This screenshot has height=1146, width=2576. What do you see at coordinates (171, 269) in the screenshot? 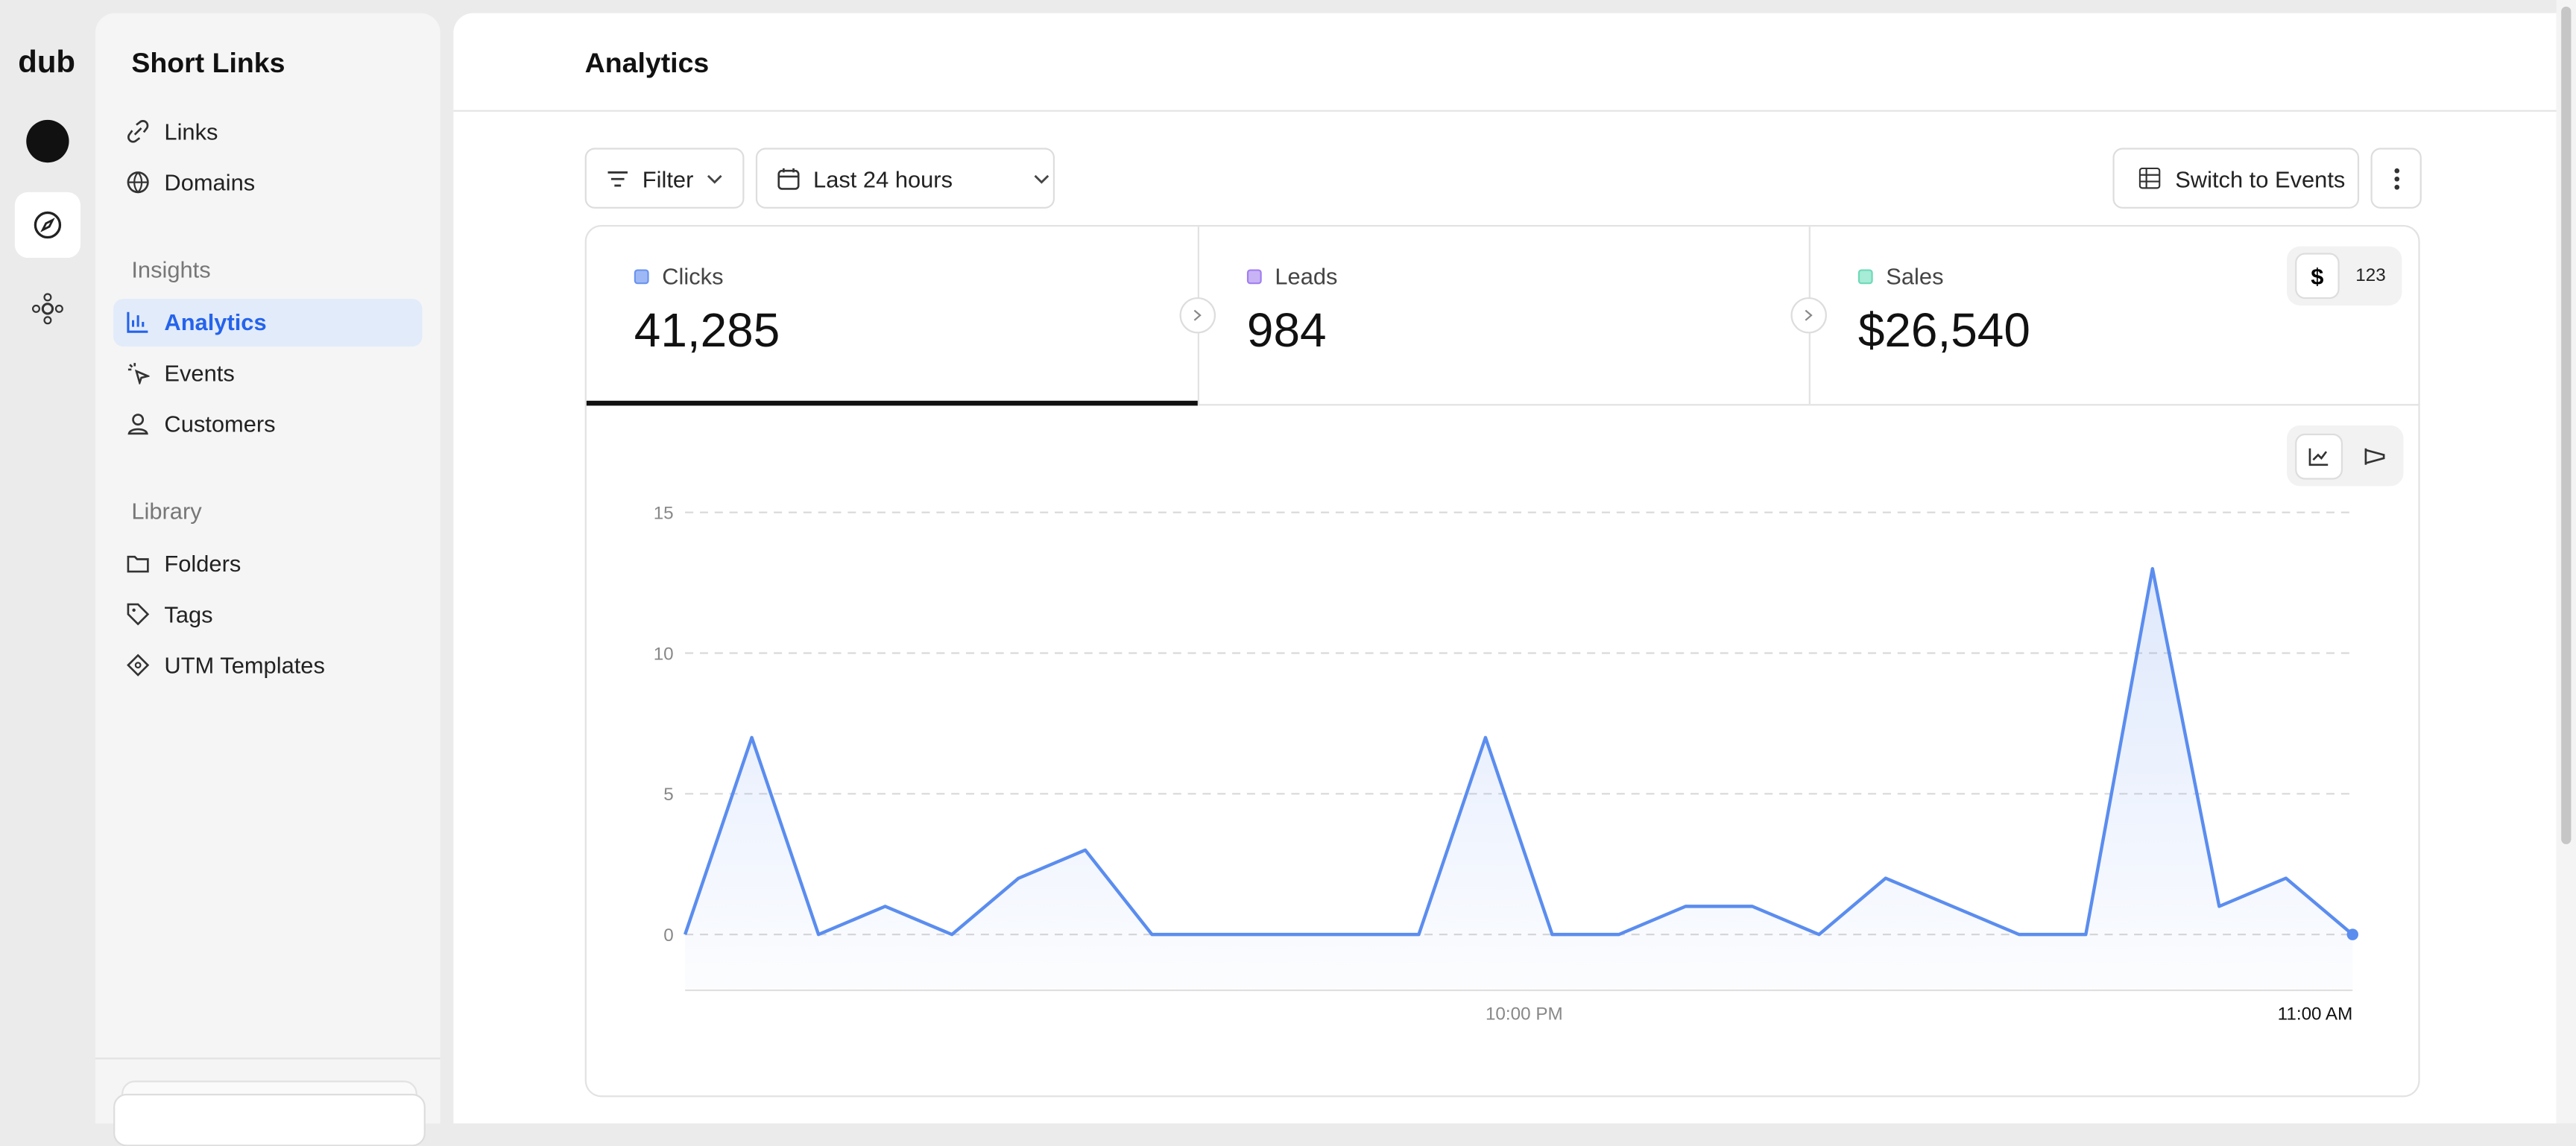
I see `section-heading: Insights` at bounding box center [171, 269].